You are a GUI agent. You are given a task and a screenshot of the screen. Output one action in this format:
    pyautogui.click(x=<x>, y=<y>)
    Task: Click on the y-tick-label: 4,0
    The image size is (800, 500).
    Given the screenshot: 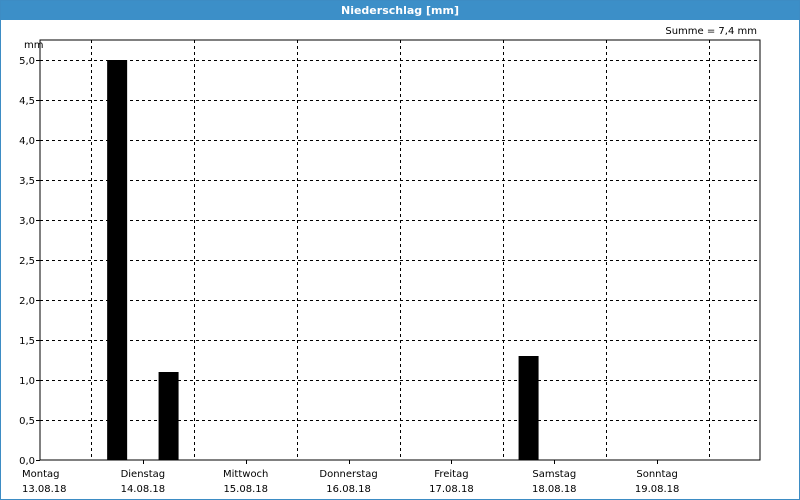 What is the action you would take?
    pyautogui.click(x=27, y=141)
    